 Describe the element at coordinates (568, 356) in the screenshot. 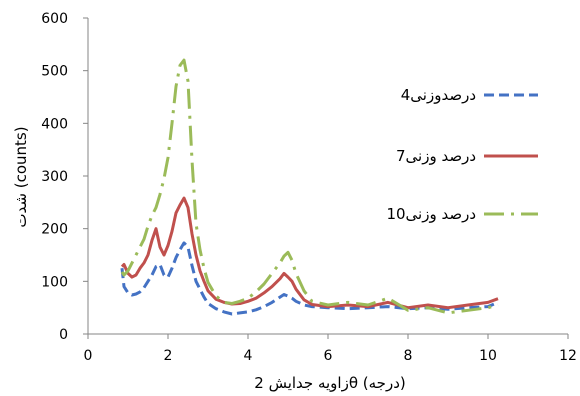

I see `x-tick-label: 12` at that location.